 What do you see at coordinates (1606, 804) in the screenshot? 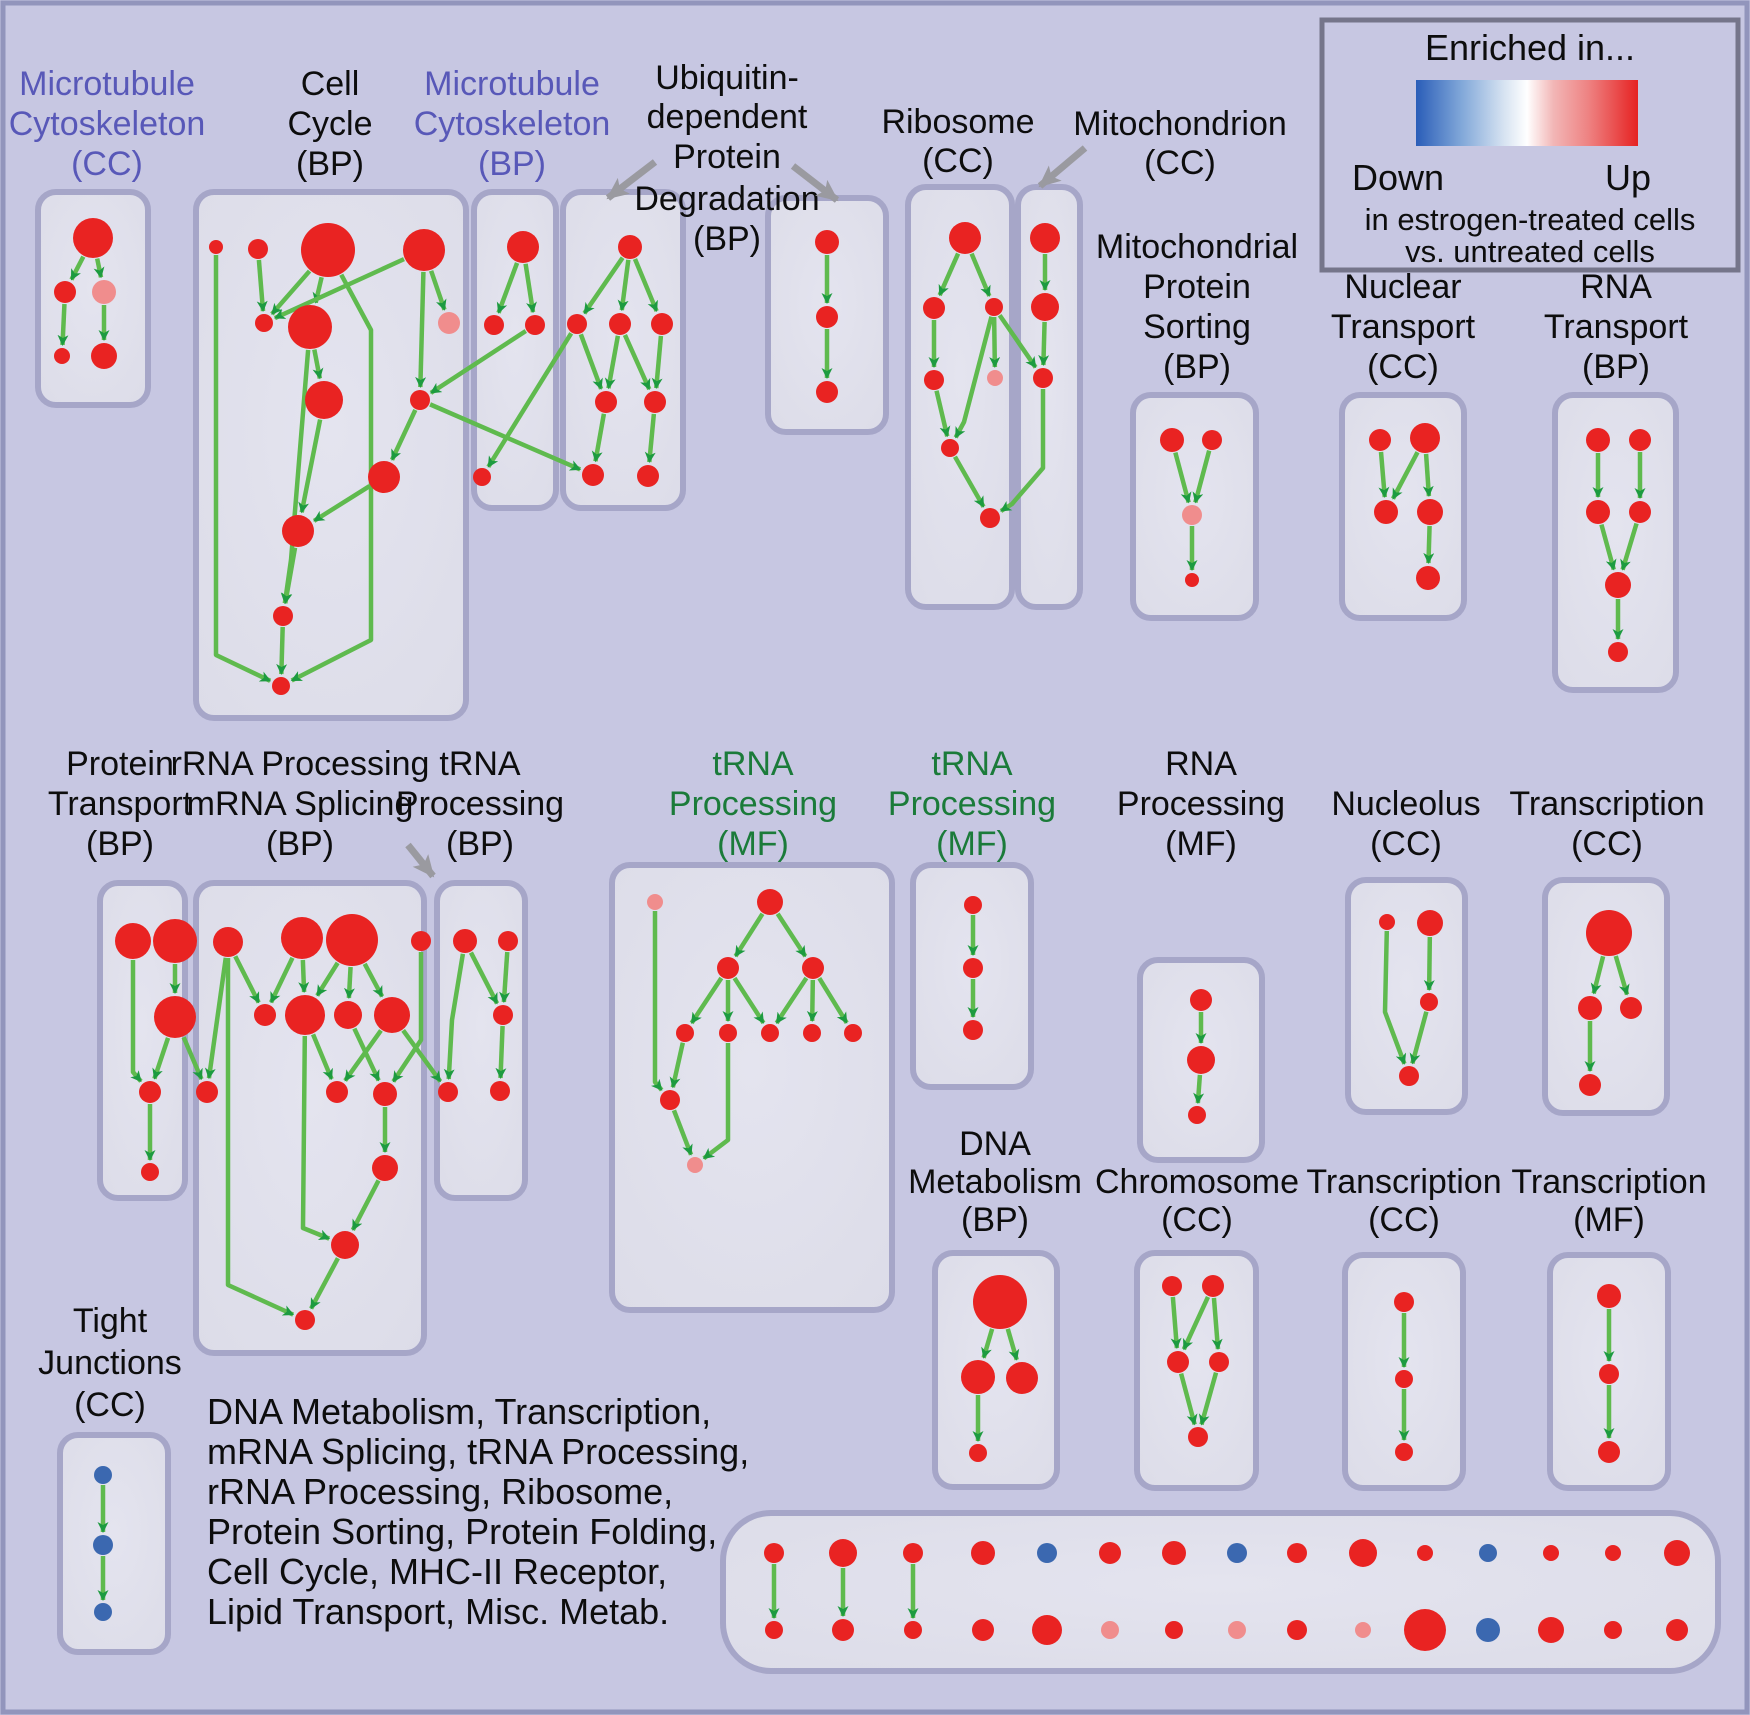
I see `transcr_cc_2-label-line-0: Transcription` at bounding box center [1606, 804].